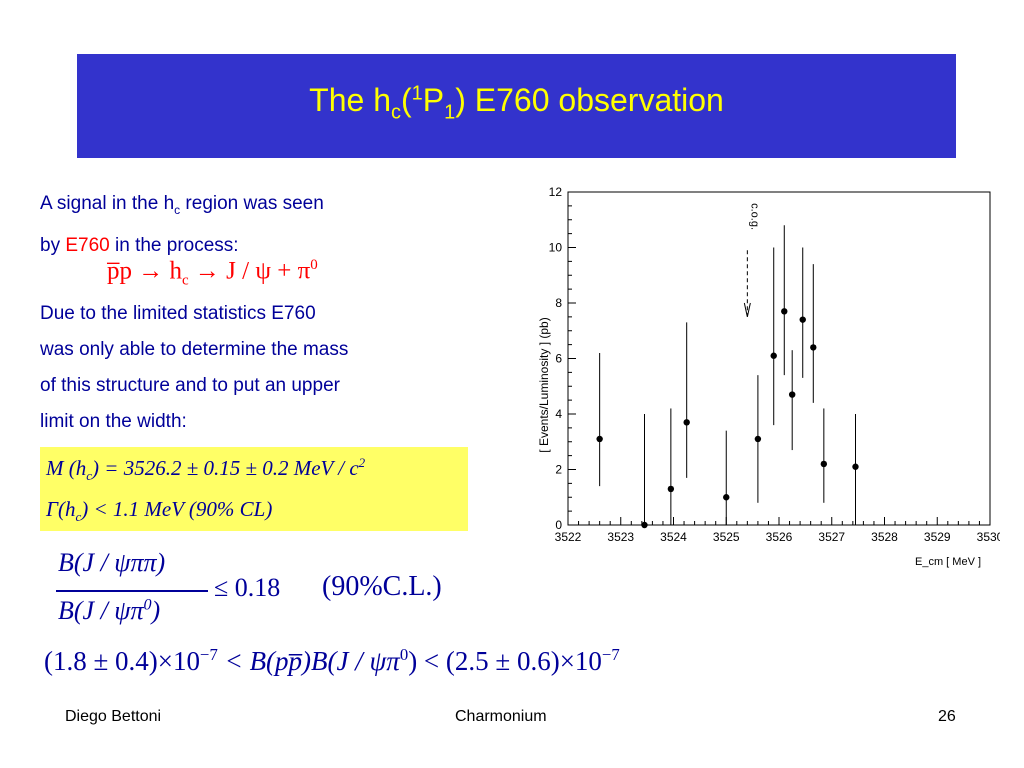 This screenshot has width=1024, height=768. Describe the element at coordinates (544, 384) in the screenshot. I see `y-axis-label: [ Events/Luminosity ] (pb)` at that location.